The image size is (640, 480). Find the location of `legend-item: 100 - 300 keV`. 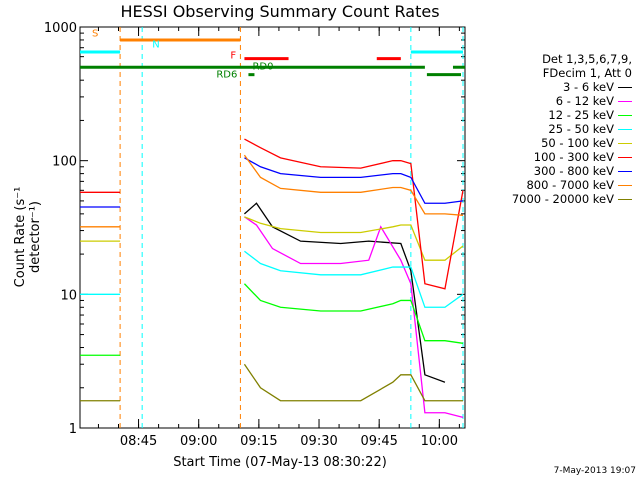

legend-item: 100 - 300 keV is located at coordinates (552, 157).